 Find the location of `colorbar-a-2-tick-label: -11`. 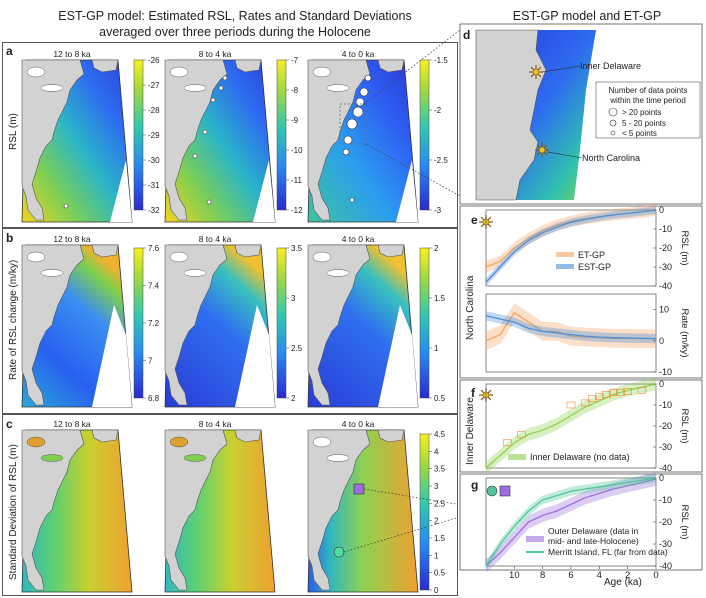

colorbar-a-2-tick-label: -11 is located at coordinates (297, 180).